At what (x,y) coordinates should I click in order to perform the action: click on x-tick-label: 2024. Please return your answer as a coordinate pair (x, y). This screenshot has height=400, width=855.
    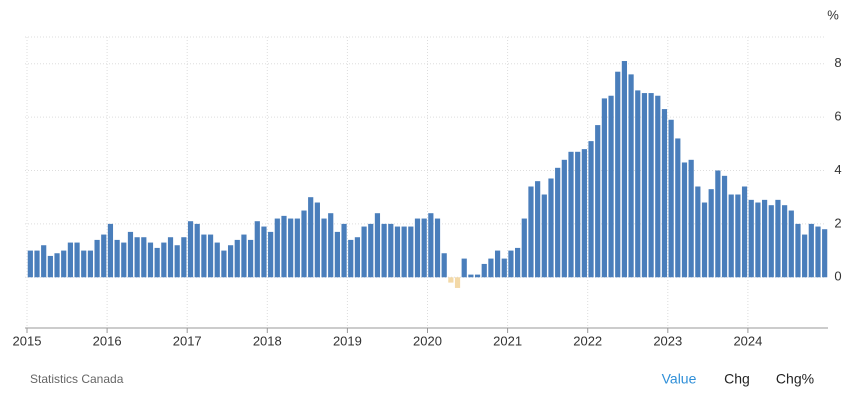
    Looking at the image, I should click on (747, 340).